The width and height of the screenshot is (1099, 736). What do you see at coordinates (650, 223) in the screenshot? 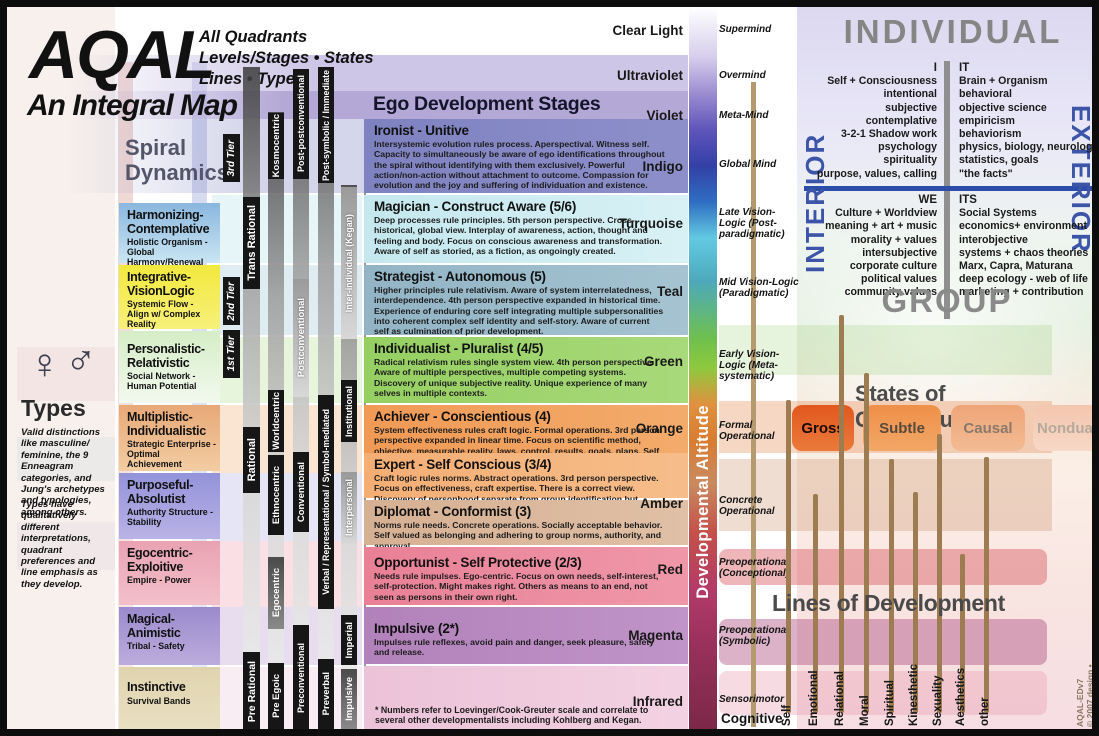
I see `altitude-label-turquoise: Turquoise` at bounding box center [650, 223].